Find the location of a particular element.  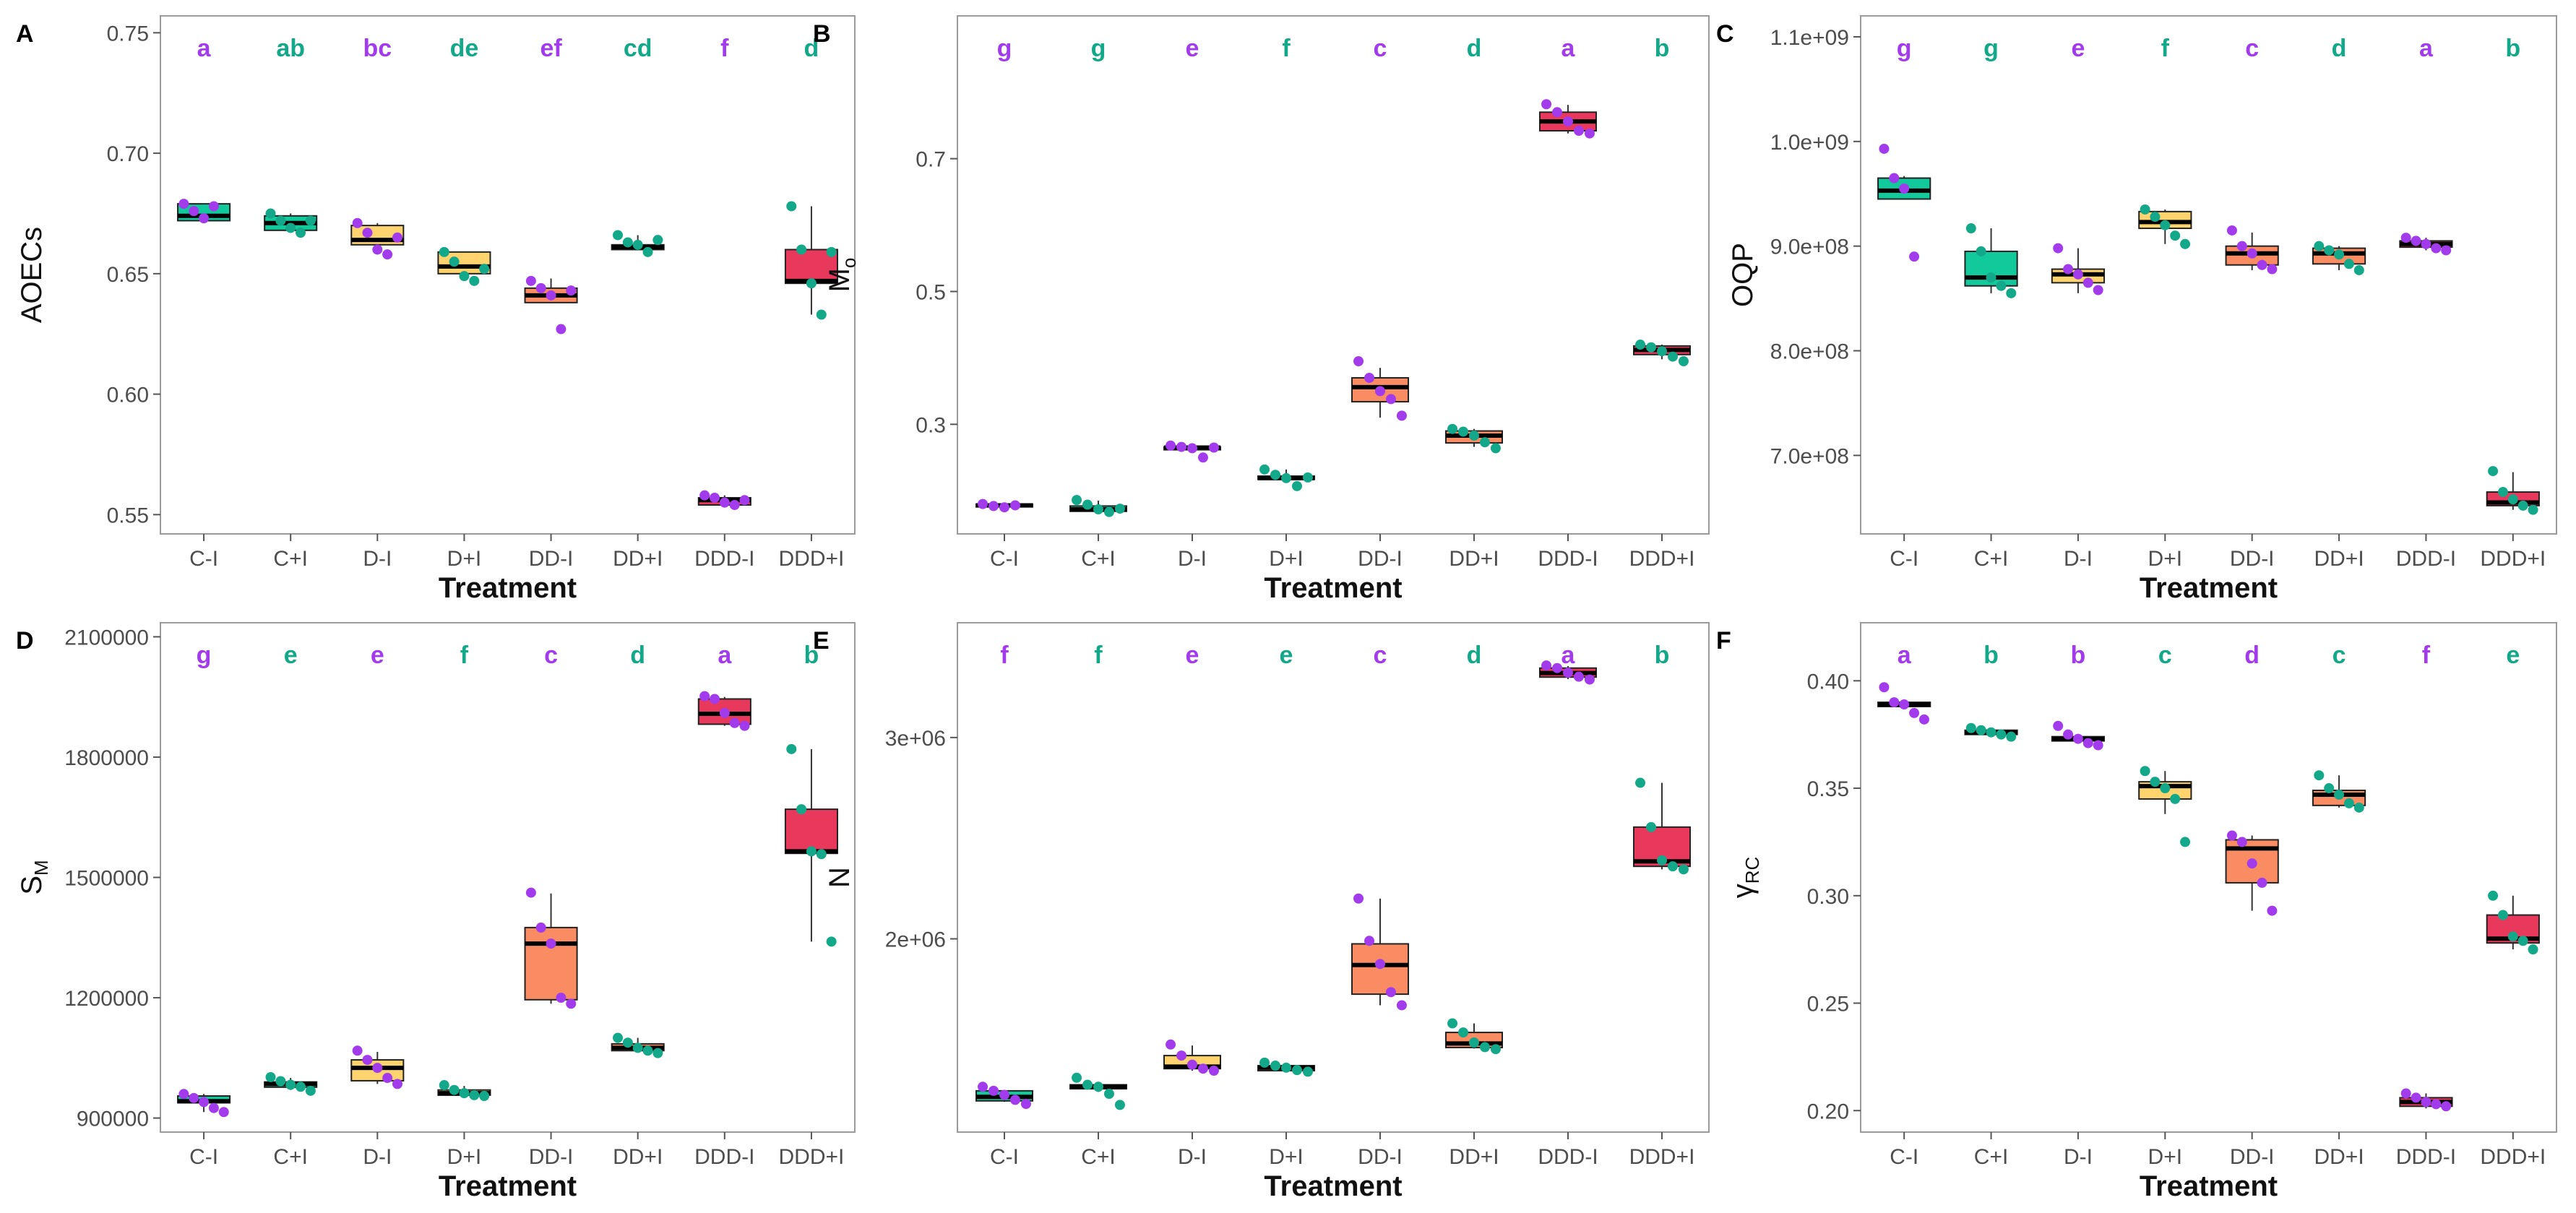

box-DDD+I is located at coordinates (2513, 491).